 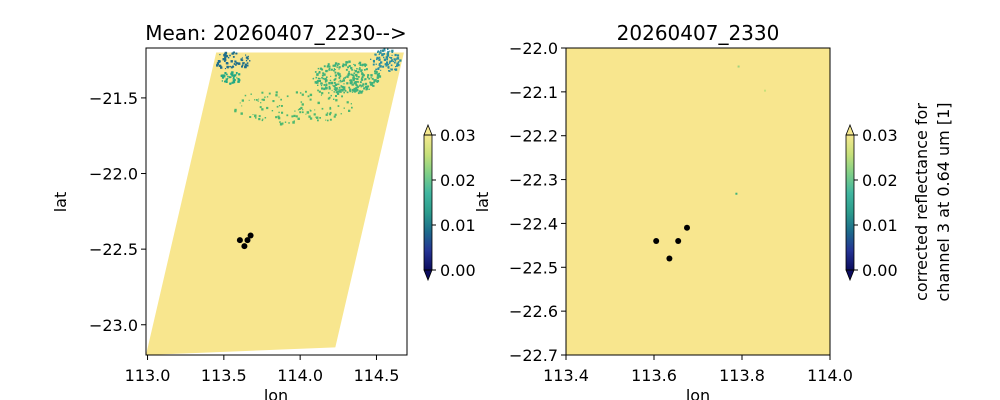 What do you see at coordinates (275, 33) in the screenshot?
I see `left-title: Mean: 20260407_2230-->` at bounding box center [275, 33].